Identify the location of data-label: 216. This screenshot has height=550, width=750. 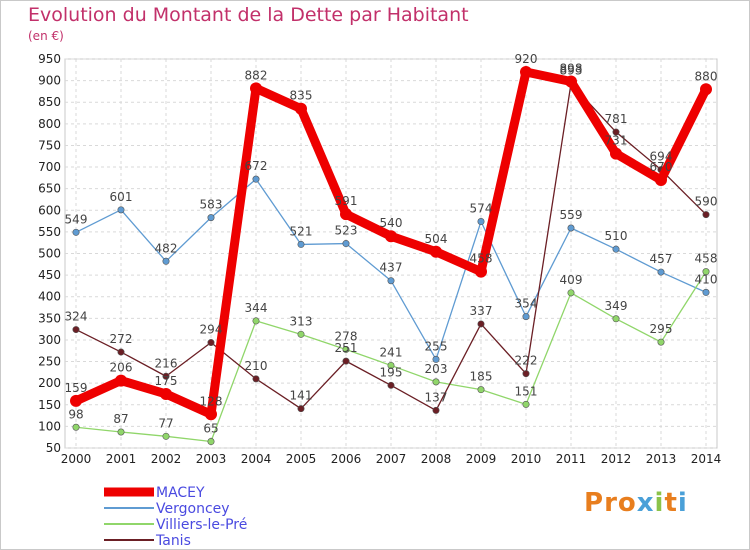
(166, 363).